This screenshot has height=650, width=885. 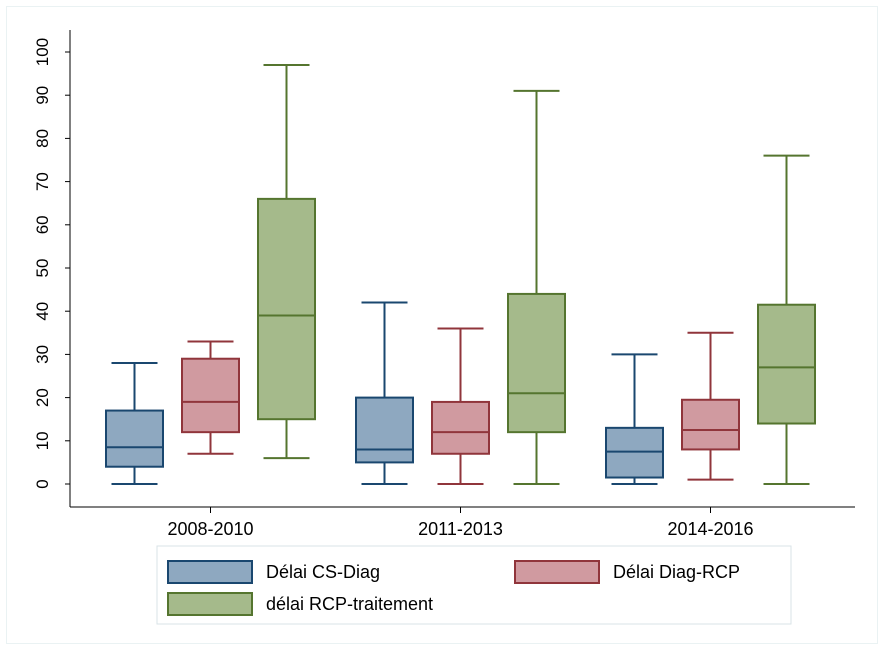 What do you see at coordinates (42, 138) in the screenshot?
I see `y-tick-label: 80` at bounding box center [42, 138].